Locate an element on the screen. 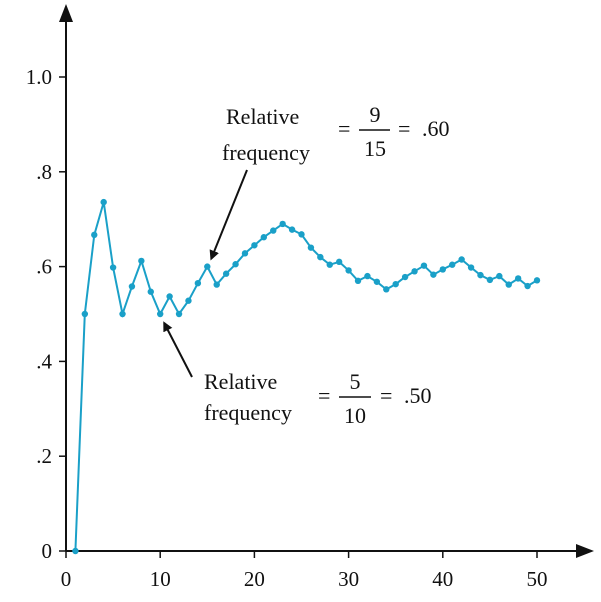 Image resolution: width=601 pixels, height=602 pixels. ann50-label-line2: frequency is located at coordinates (248, 412).